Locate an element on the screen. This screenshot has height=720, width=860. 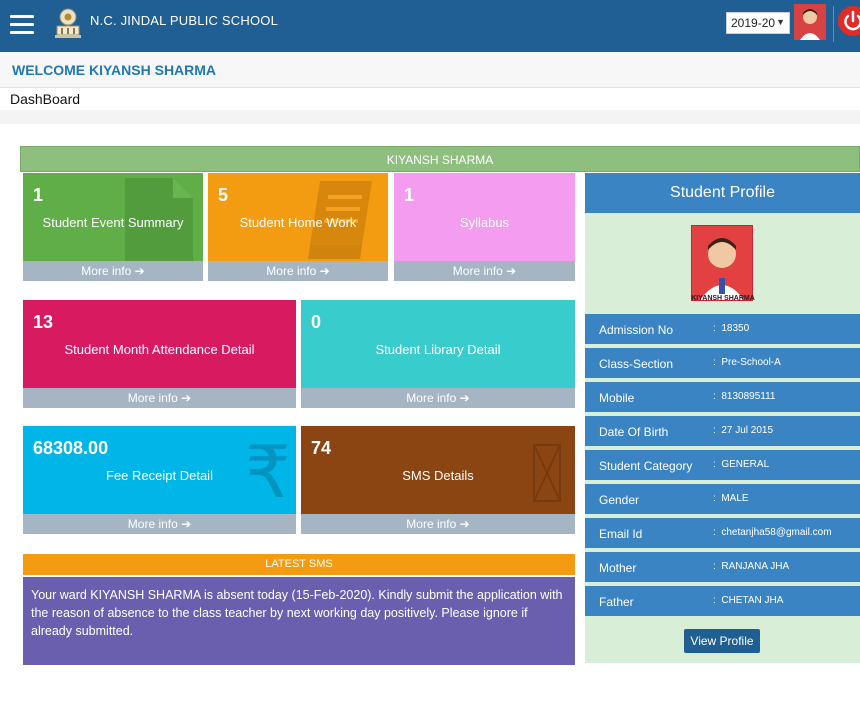
chevron-down-icon: ▼ is located at coordinates (780, 22).